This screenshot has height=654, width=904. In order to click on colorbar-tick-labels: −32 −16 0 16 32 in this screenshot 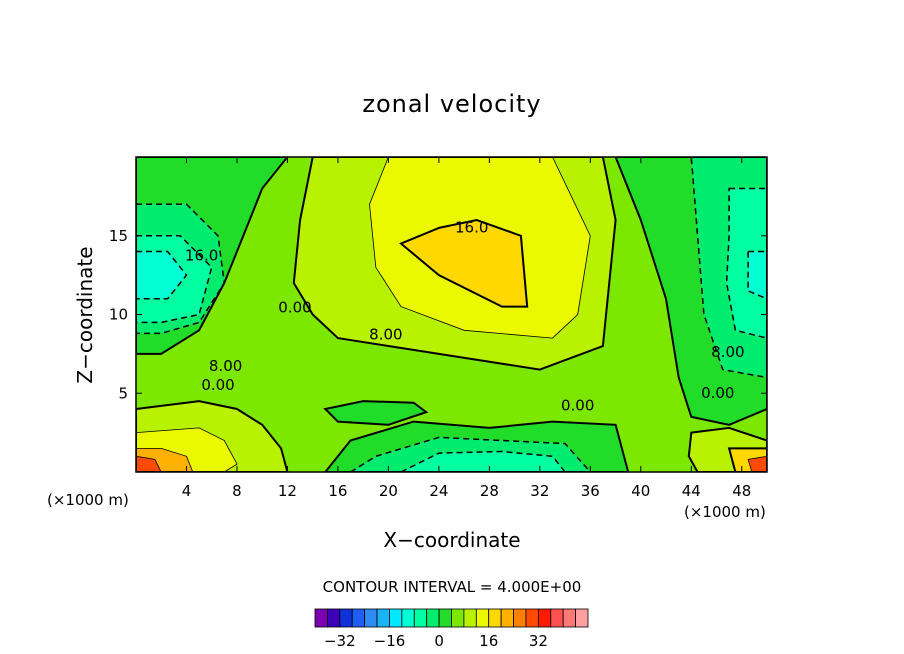, I will do `click(436, 641)`.